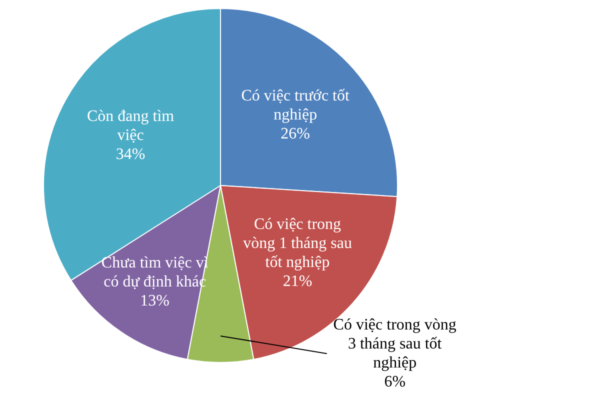 Image resolution: width=601 pixels, height=403 pixels. I want to click on data-label: 26%, so click(295, 133).